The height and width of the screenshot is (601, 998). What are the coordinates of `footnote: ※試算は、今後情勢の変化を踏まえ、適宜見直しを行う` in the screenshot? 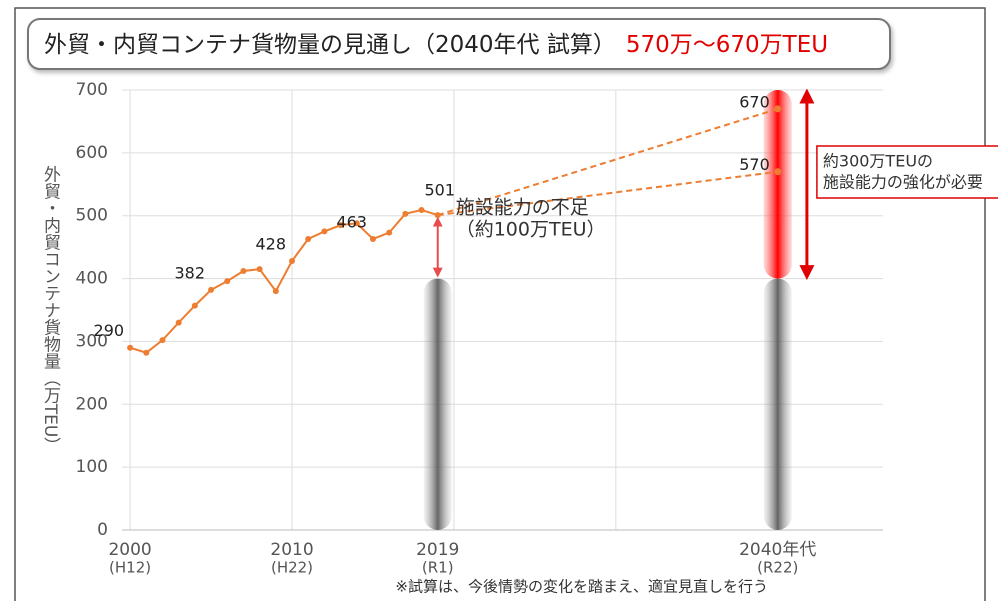 It's located at (581, 587).